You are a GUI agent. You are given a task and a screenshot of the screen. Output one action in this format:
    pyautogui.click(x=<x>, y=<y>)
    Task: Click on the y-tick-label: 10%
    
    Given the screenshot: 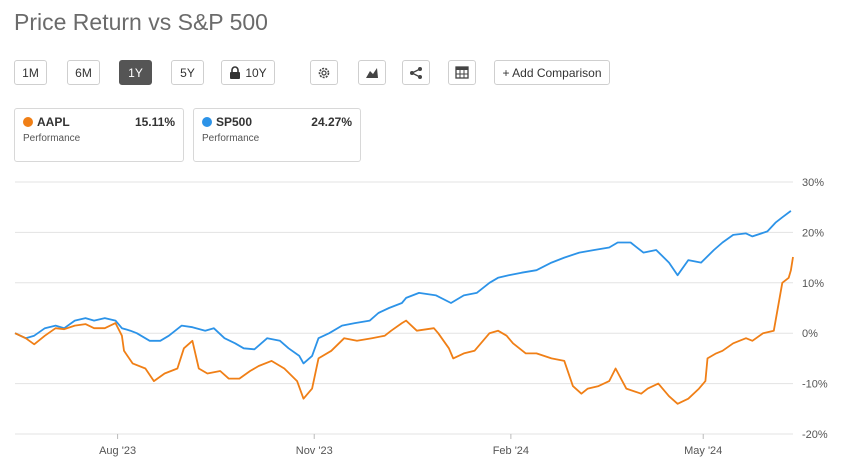 What is the action you would take?
    pyautogui.click(x=813, y=284)
    